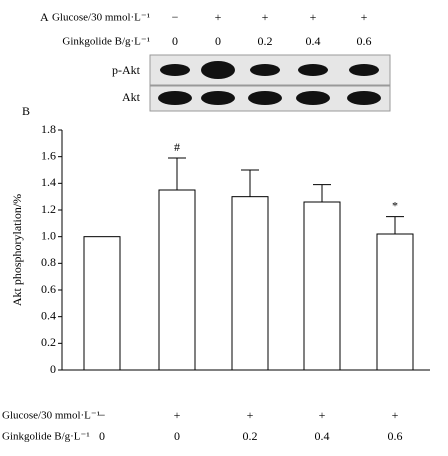  What do you see at coordinates (313, 41) in the screenshot?
I see `condition-label: 0.4` at bounding box center [313, 41].